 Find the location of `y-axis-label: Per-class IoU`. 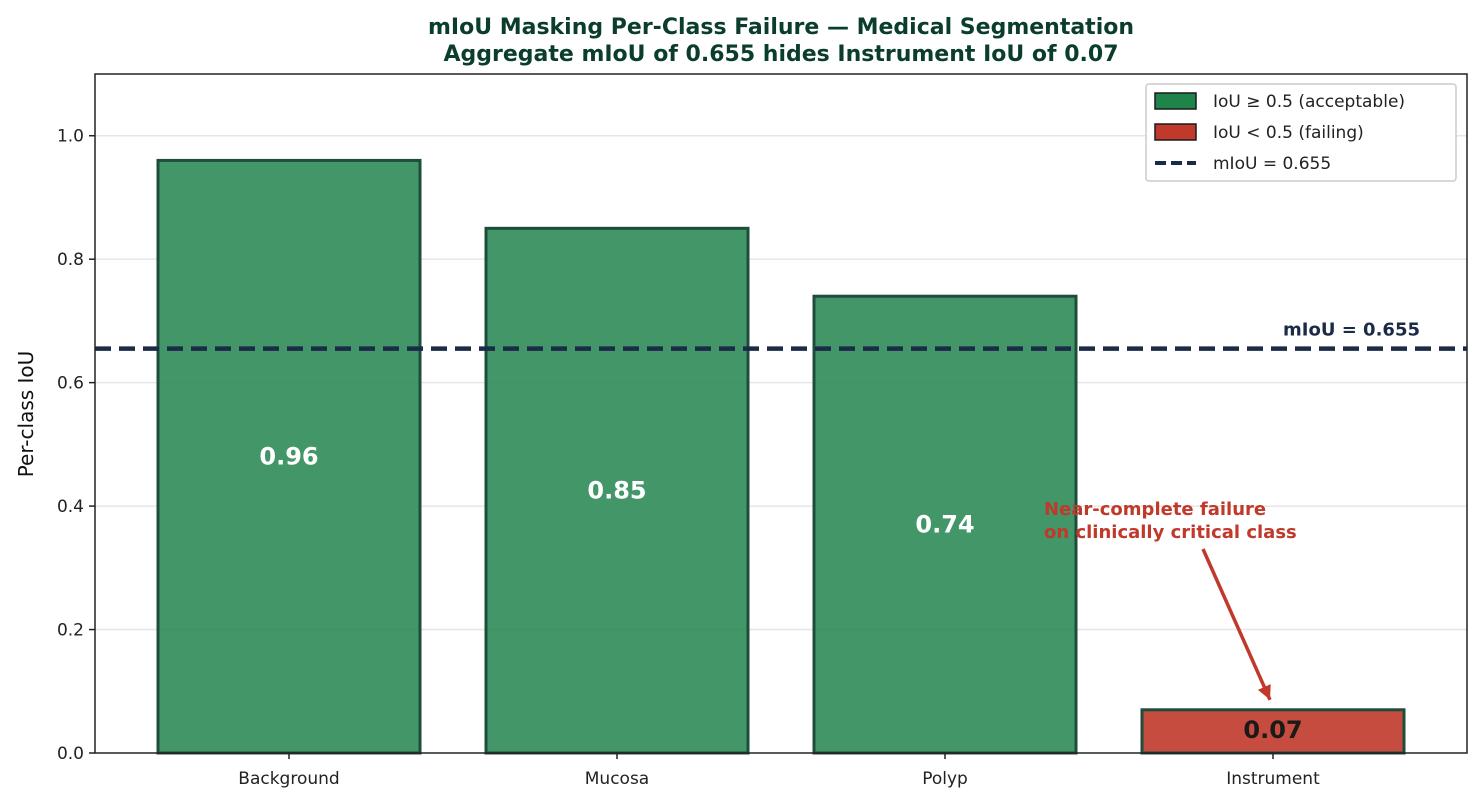

y-axis-label: Per-class IoU is located at coordinates (26, 414).